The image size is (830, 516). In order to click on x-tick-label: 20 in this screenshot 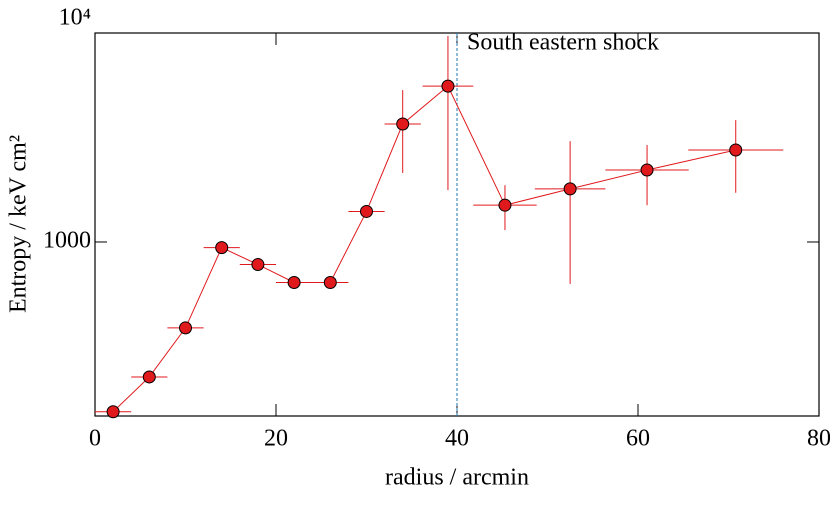, I will do `click(276, 439)`.